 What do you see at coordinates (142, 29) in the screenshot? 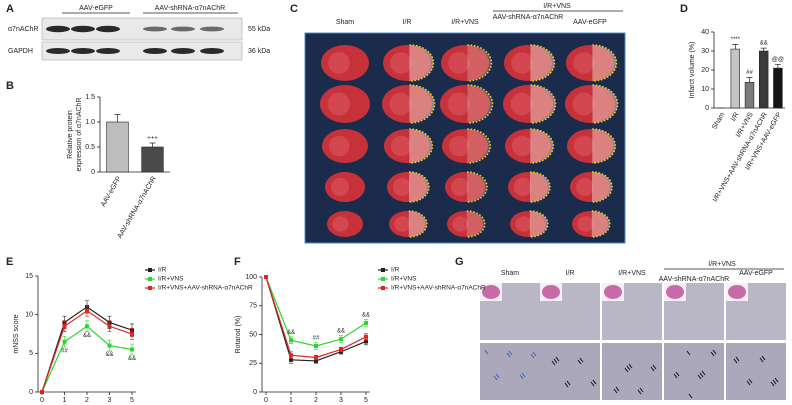
I see `blot-strip` at bounding box center [142, 29].